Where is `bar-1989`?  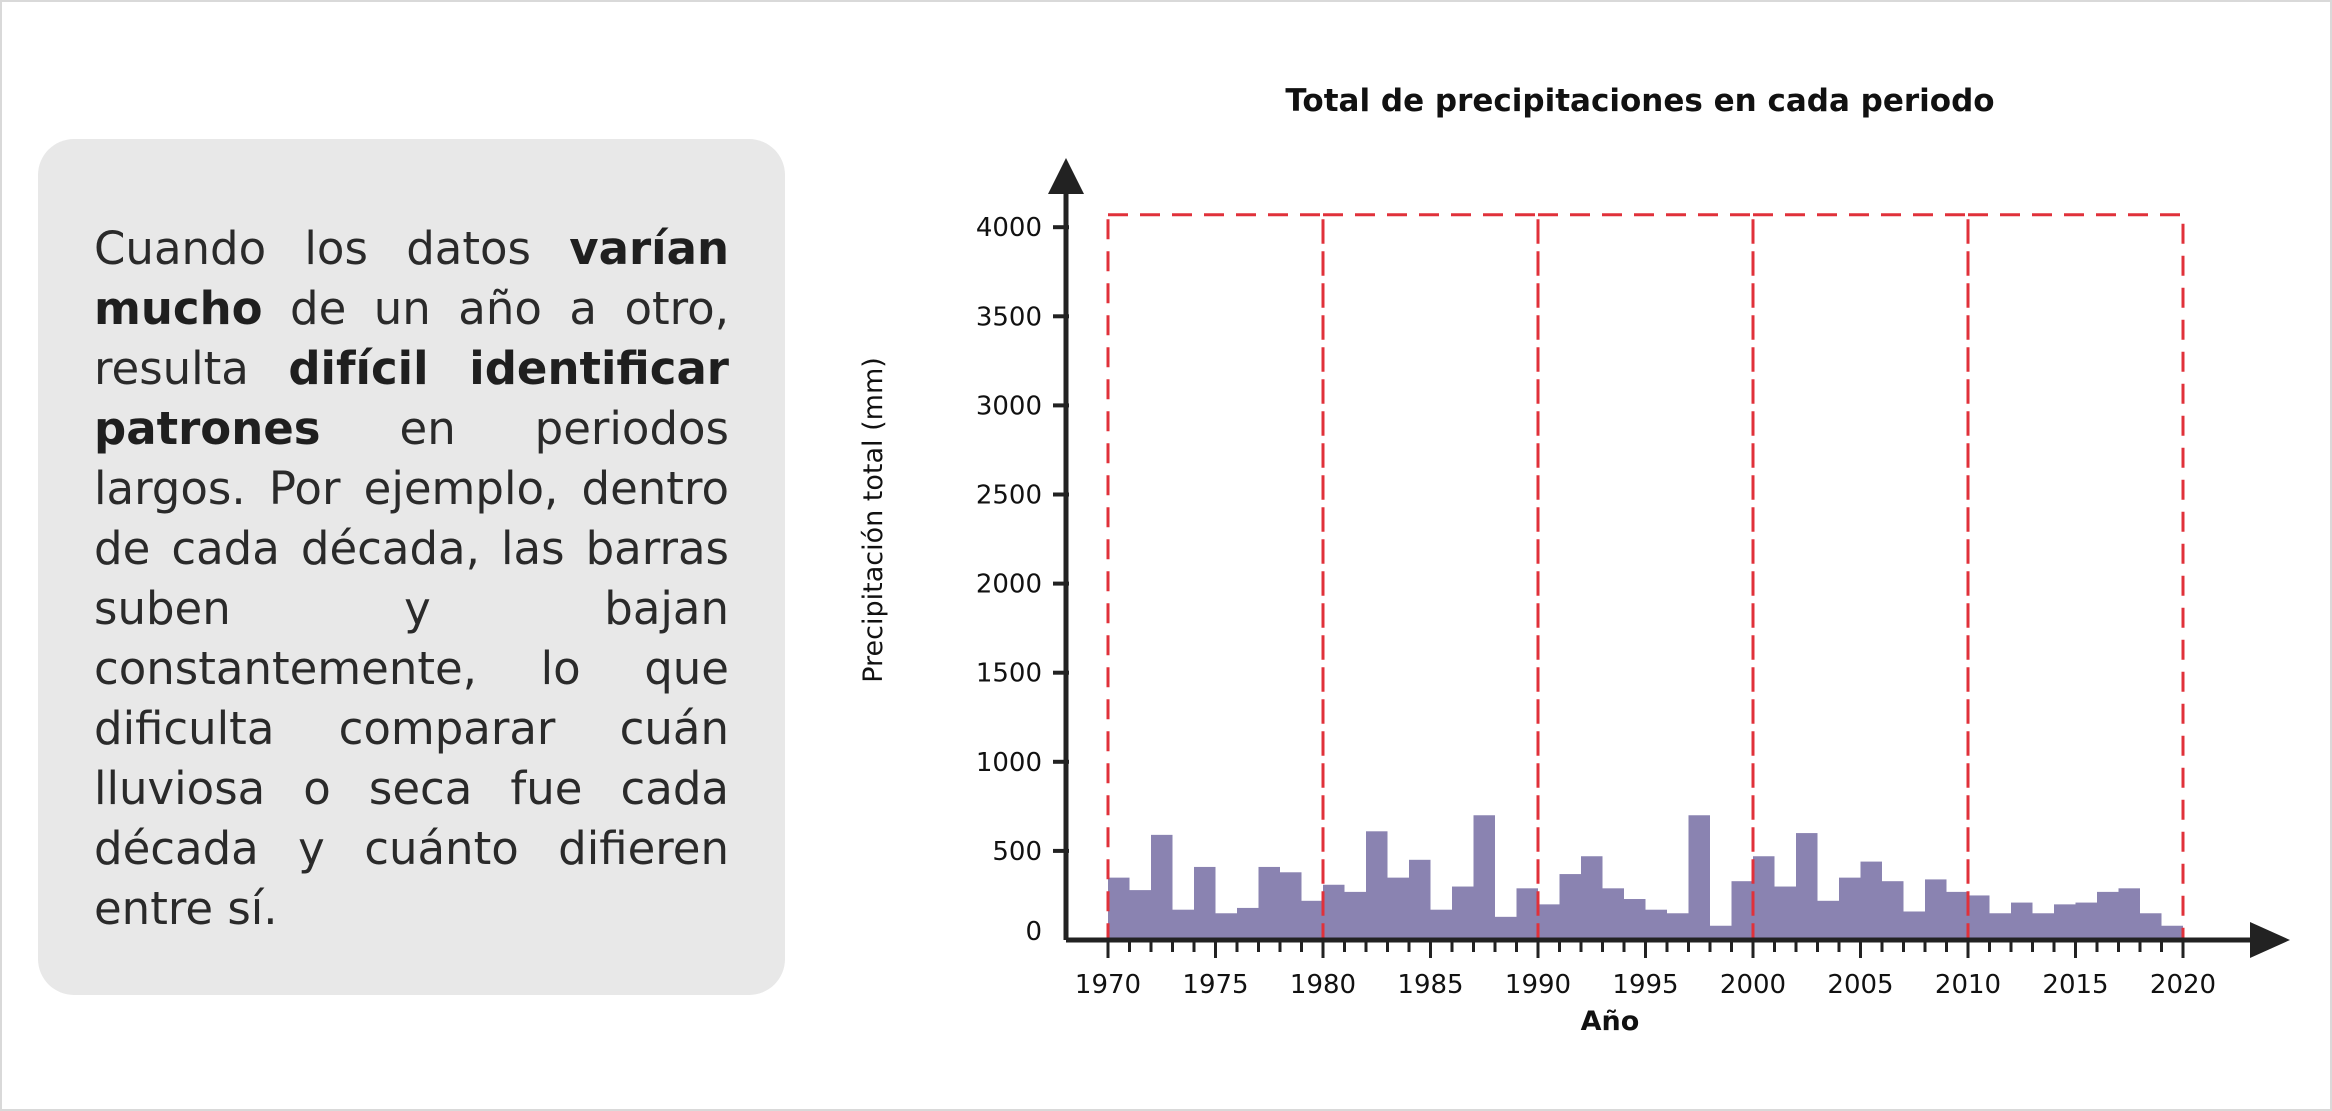 bar-1989 is located at coordinates (1527, 914).